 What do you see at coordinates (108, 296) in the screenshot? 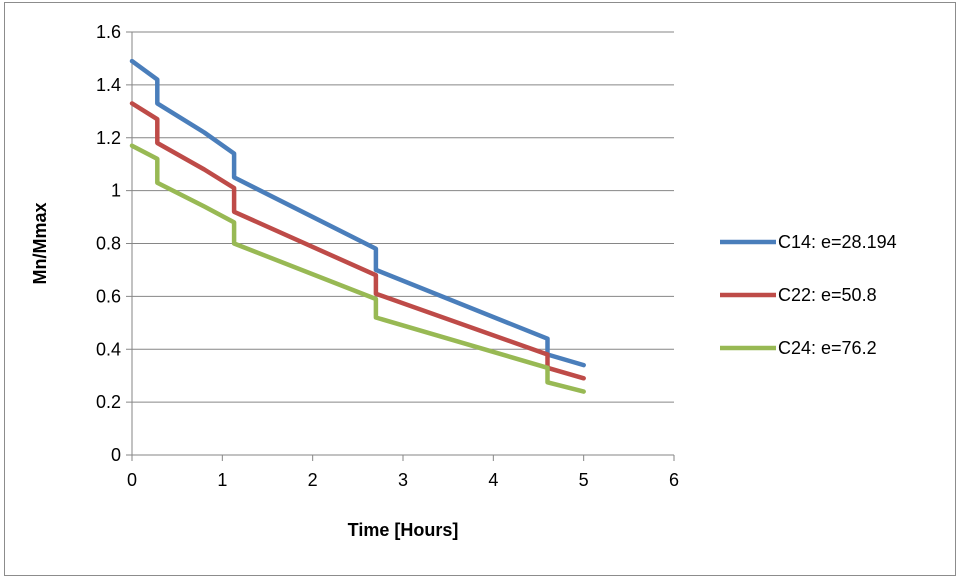
I see `y-tick-label: 0.6` at bounding box center [108, 296].